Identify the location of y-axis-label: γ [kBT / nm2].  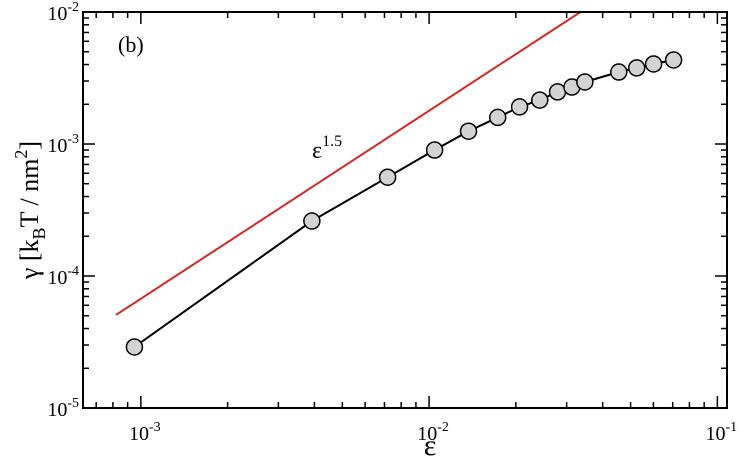
(30, 210).